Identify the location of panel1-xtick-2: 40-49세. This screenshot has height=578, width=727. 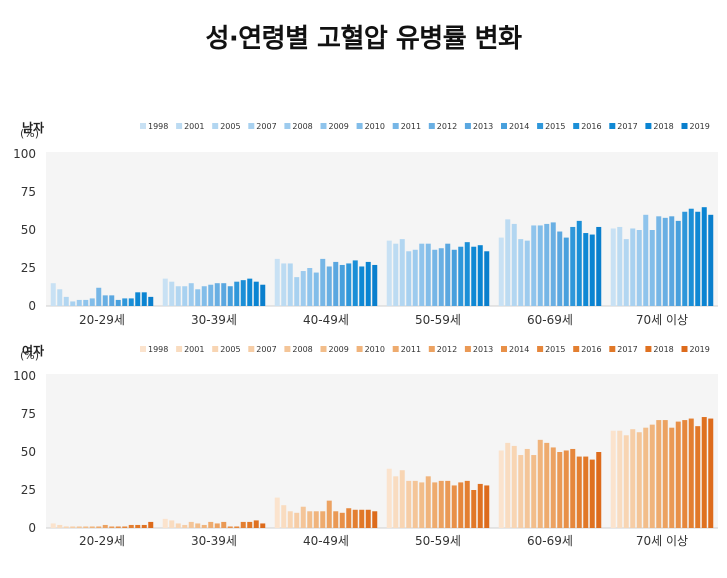
(326, 541).